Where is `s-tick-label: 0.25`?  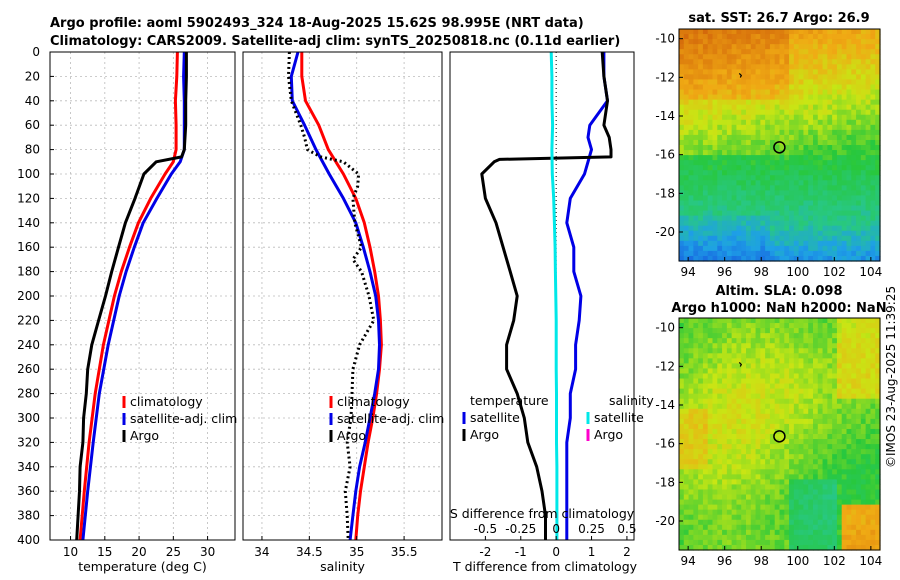
s-tick-label: 0.25 is located at coordinates (591, 529).